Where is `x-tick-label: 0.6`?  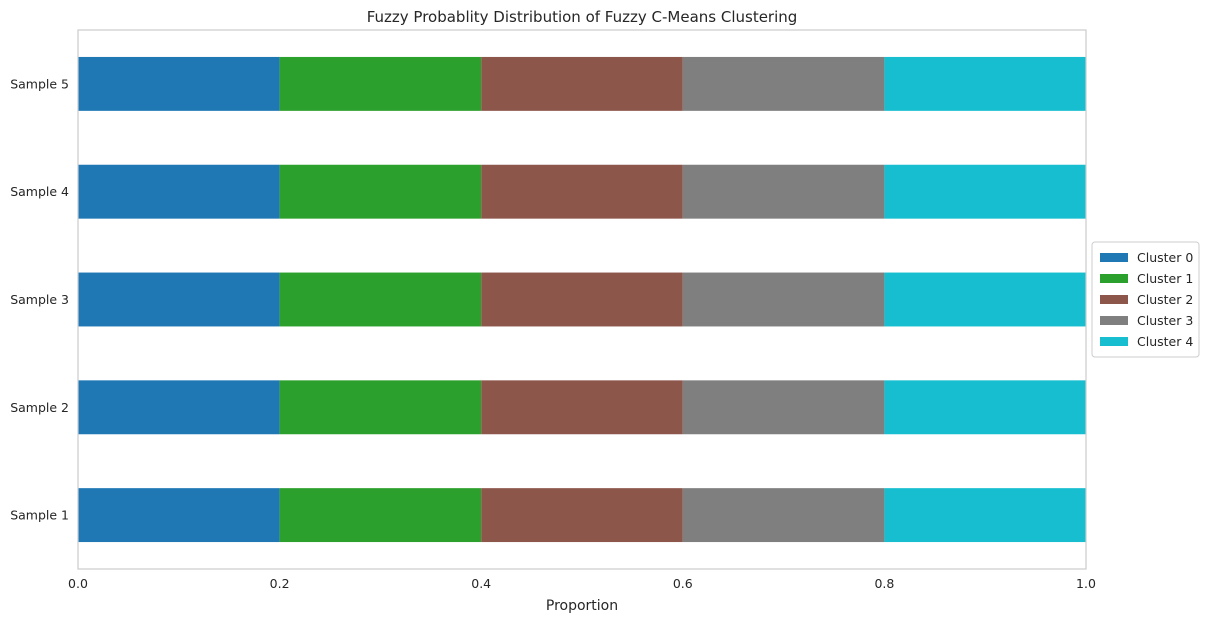 x-tick-label: 0.6 is located at coordinates (683, 583).